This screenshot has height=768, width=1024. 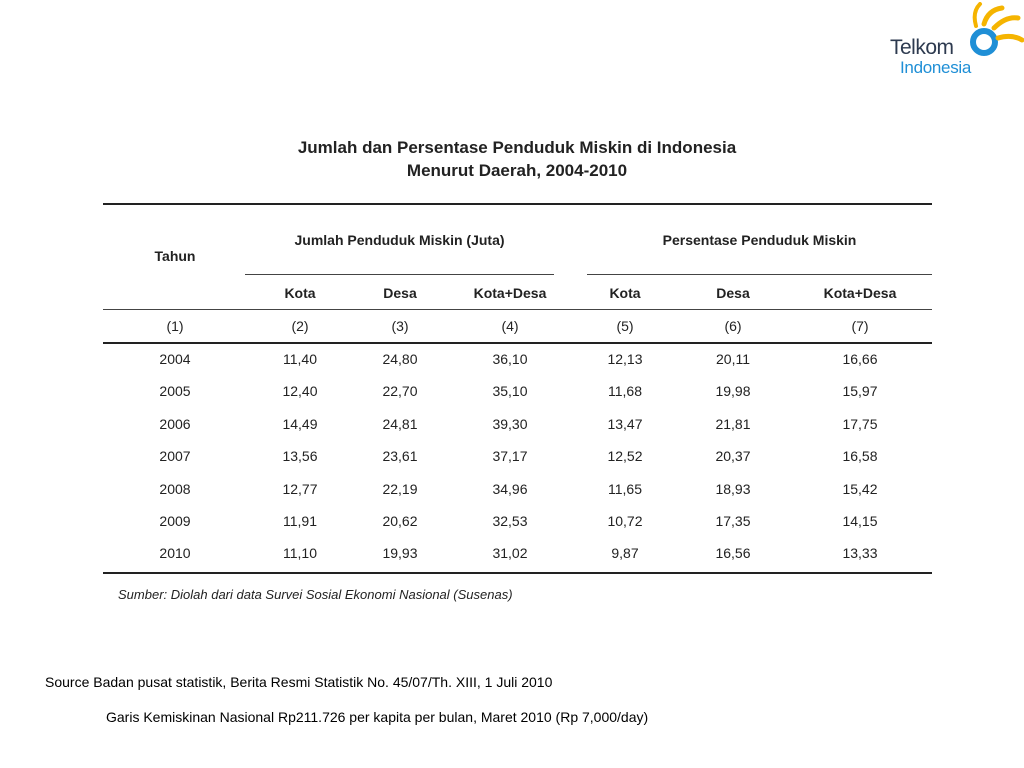 What do you see at coordinates (759, 240) in the screenshot?
I see `header-group-persentase: Persentase Penduduk Miskin` at bounding box center [759, 240].